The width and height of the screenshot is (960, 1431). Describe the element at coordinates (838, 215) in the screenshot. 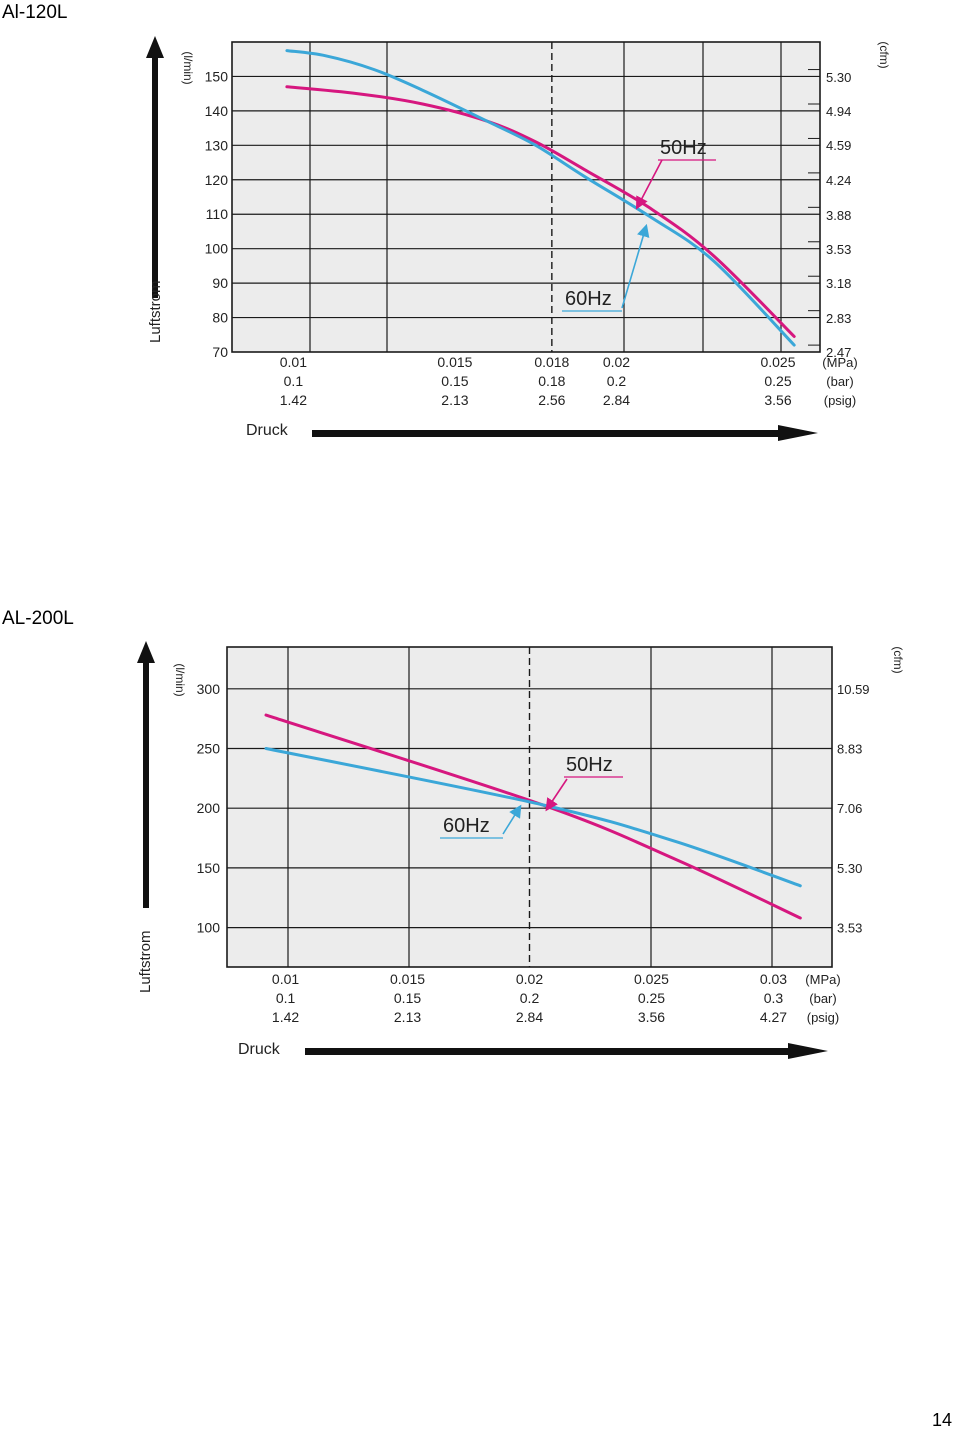

I see `chart1-y-right-tick-label: 3.88` at that location.